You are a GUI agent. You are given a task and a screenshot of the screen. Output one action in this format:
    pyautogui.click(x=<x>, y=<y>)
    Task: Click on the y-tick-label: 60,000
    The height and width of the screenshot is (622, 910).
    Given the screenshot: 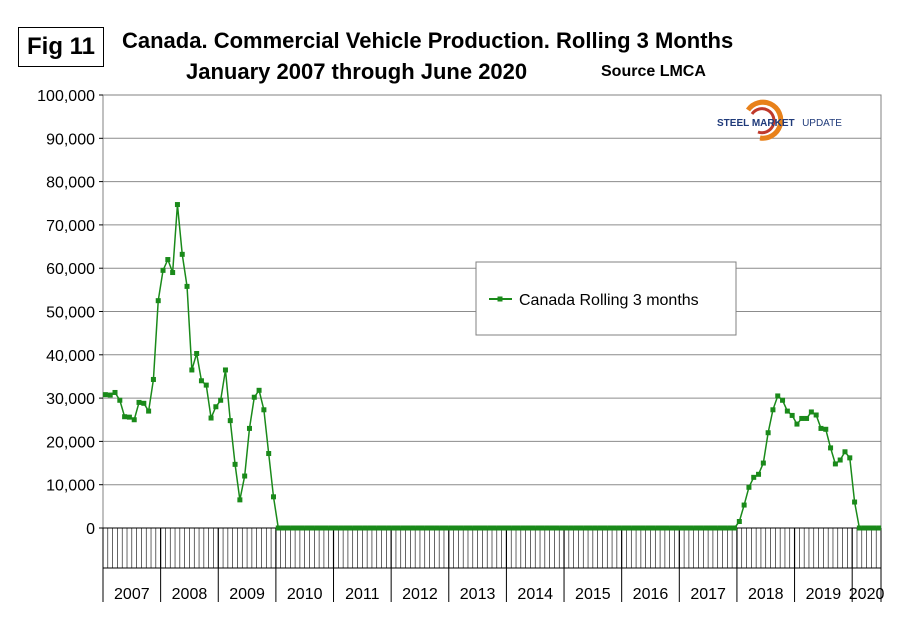 What is the action you would take?
    pyautogui.click(x=70, y=269)
    